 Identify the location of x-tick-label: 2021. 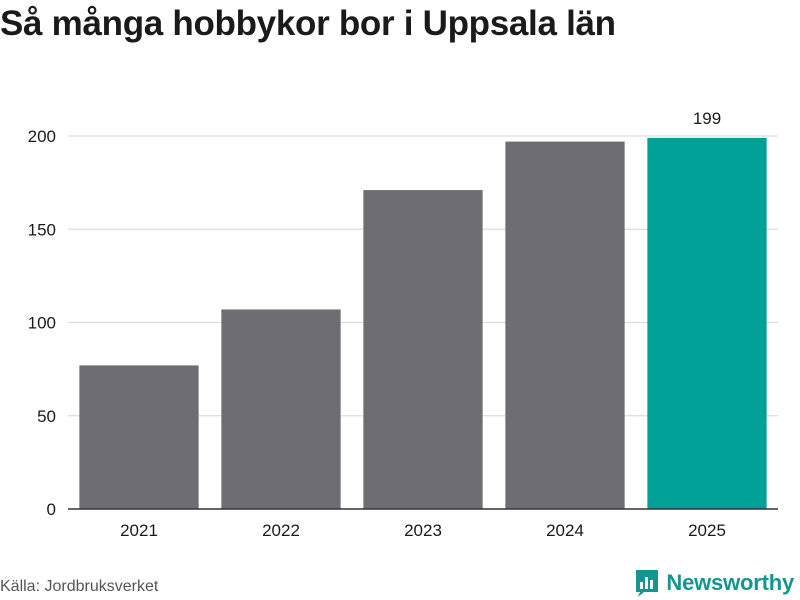
(139, 530).